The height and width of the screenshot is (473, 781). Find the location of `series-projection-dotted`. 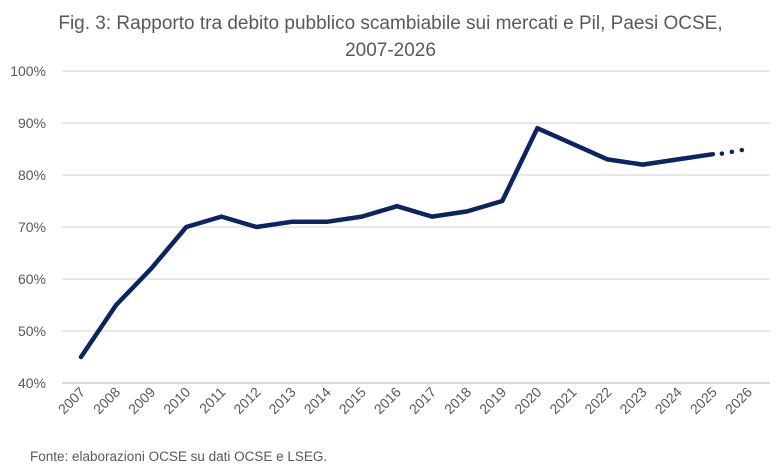

series-projection-dotted is located at coordinates (735, 151).